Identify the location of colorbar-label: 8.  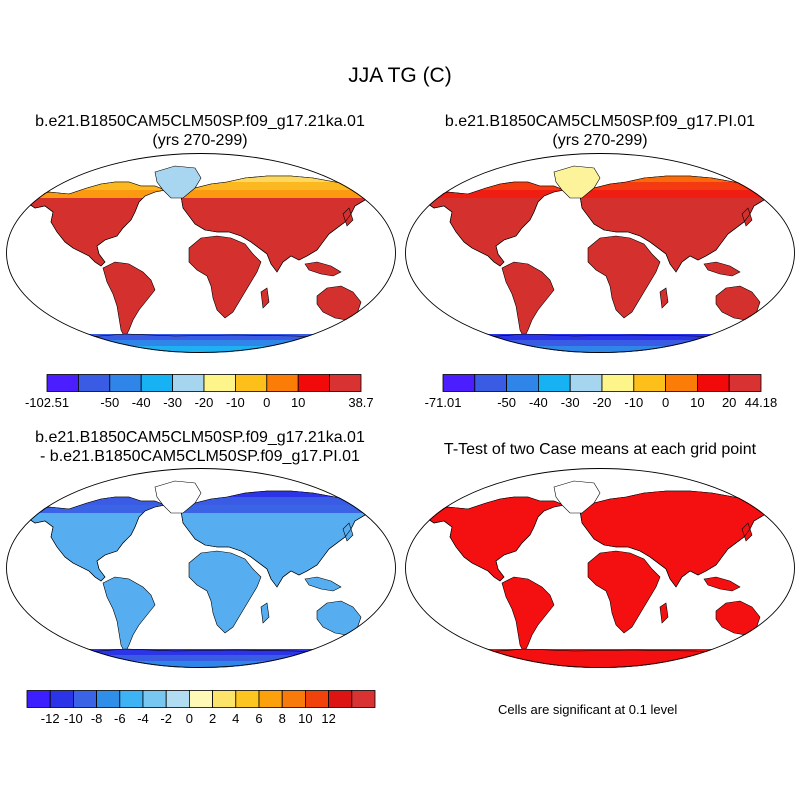
(282, 718).